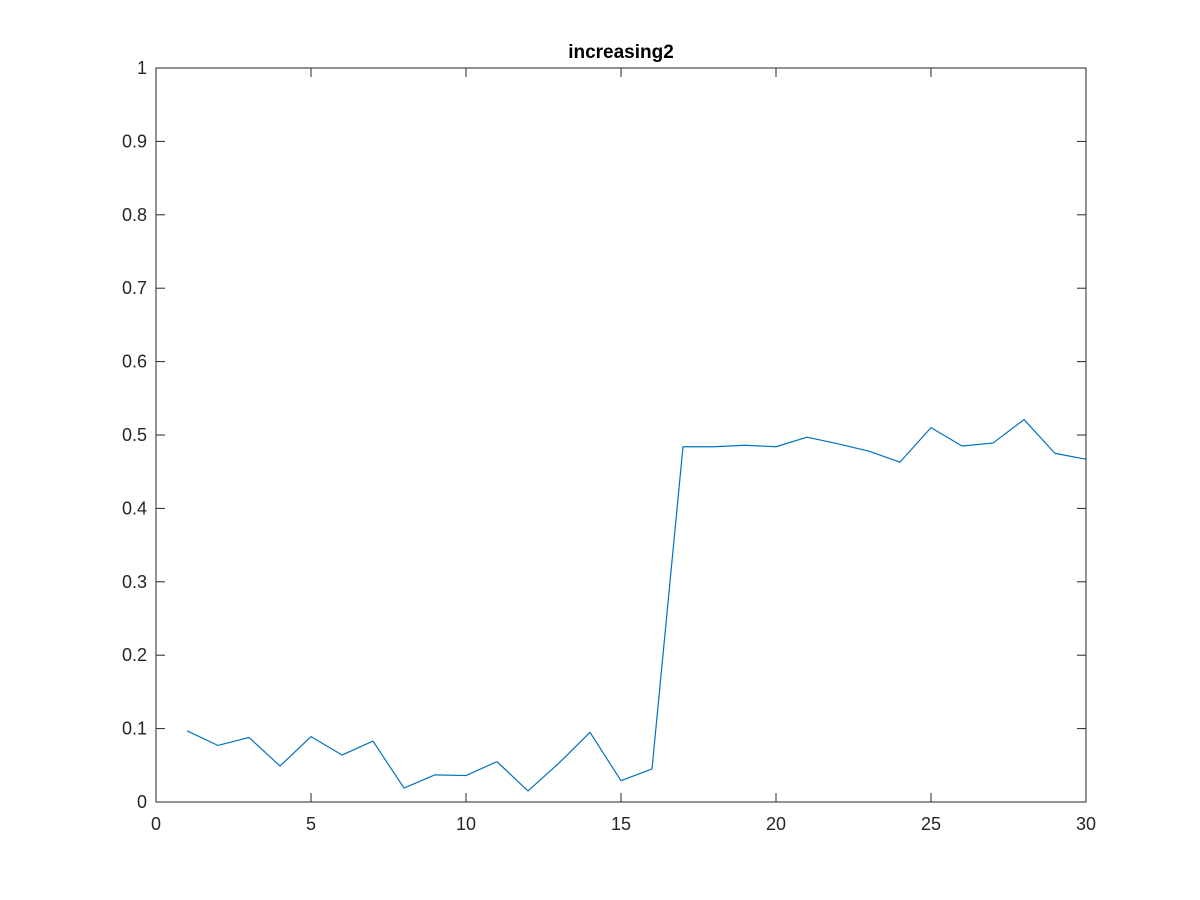 Image resolution: width=1200 pixels, height=900 pixels. I want to click on x-tick-label: 25, so click(931, 824).